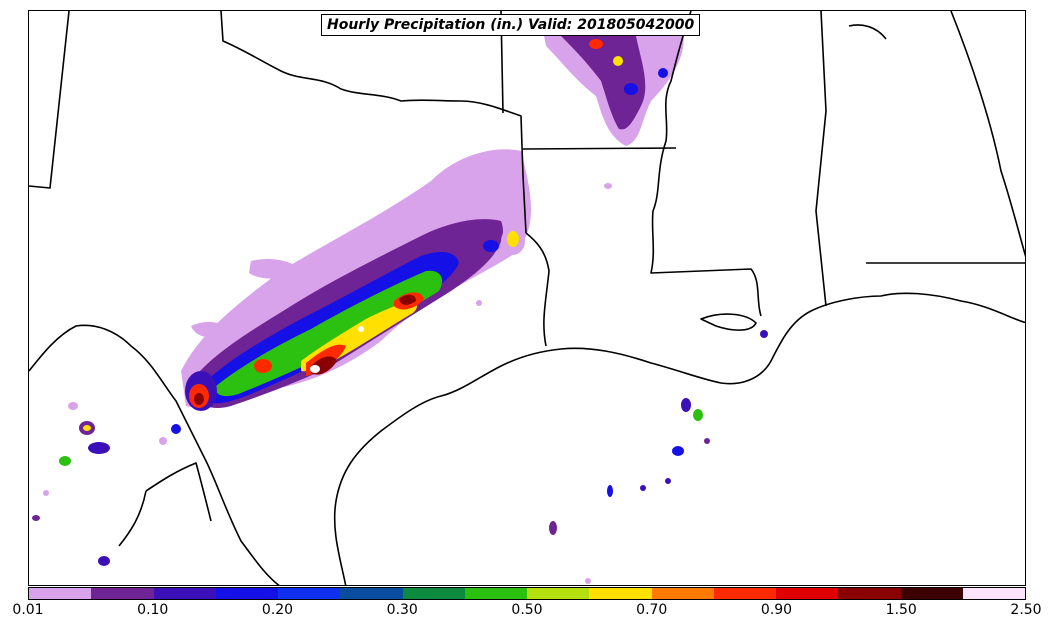 The width and height of the screenshot is (1054, 633). Describe the element at coordinates (407, 299) in the screenshot. I see `precip-darkred` at that location.